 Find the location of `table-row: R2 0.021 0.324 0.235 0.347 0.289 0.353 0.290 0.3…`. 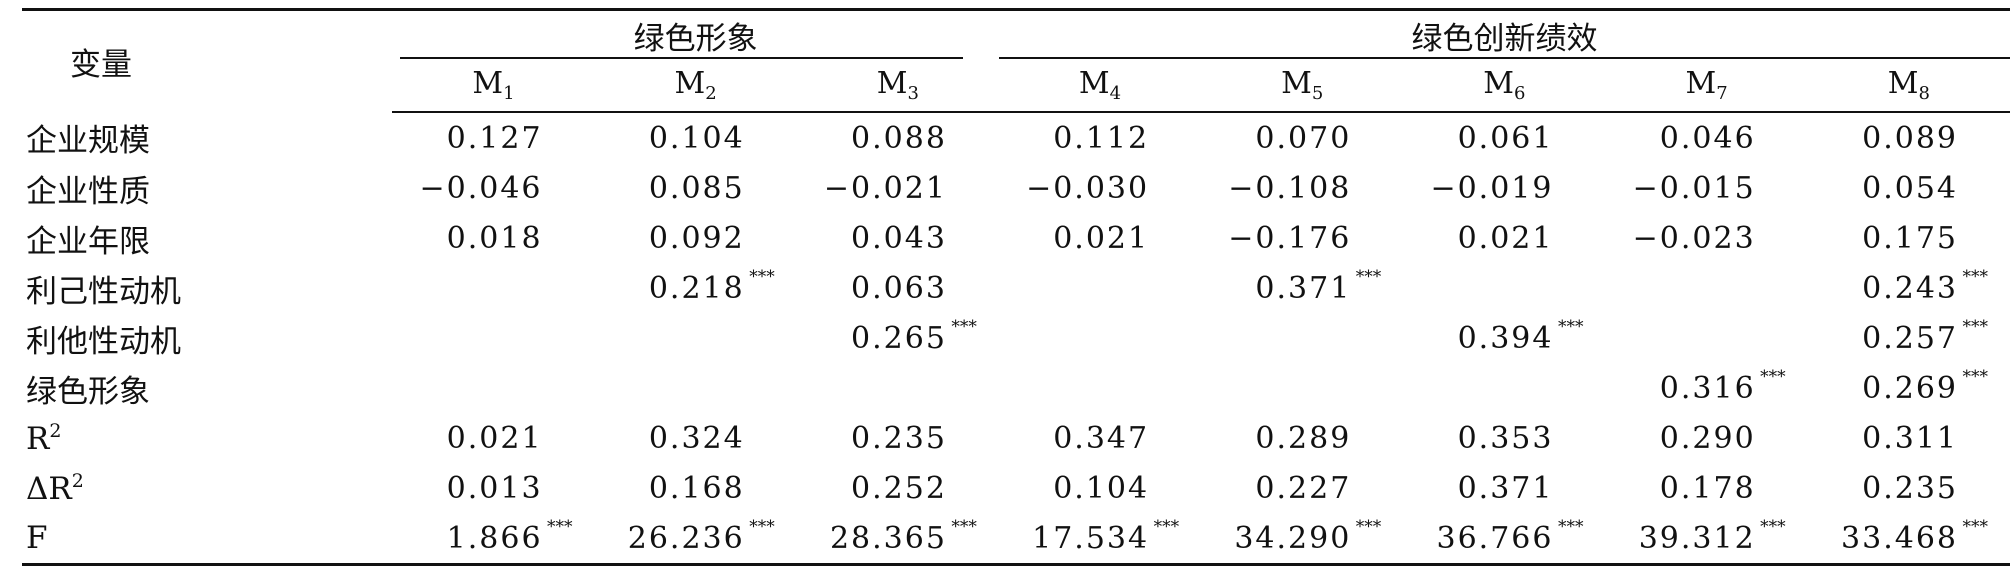

table-row: R2 0.021 0.324 0.235 0.347 0.289 0.353 0.290 0.3… is located at coordinates (1016, 438).